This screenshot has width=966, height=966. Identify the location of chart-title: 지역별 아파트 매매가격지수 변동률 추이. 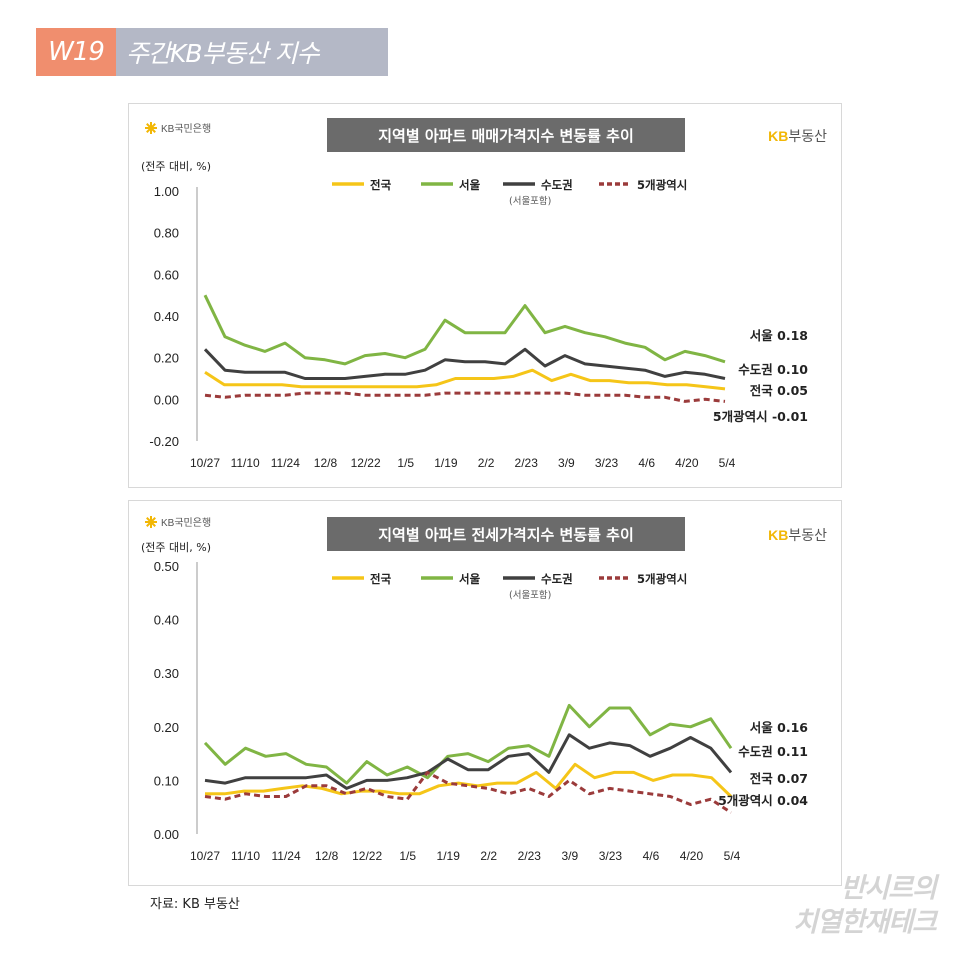
(506, 136).